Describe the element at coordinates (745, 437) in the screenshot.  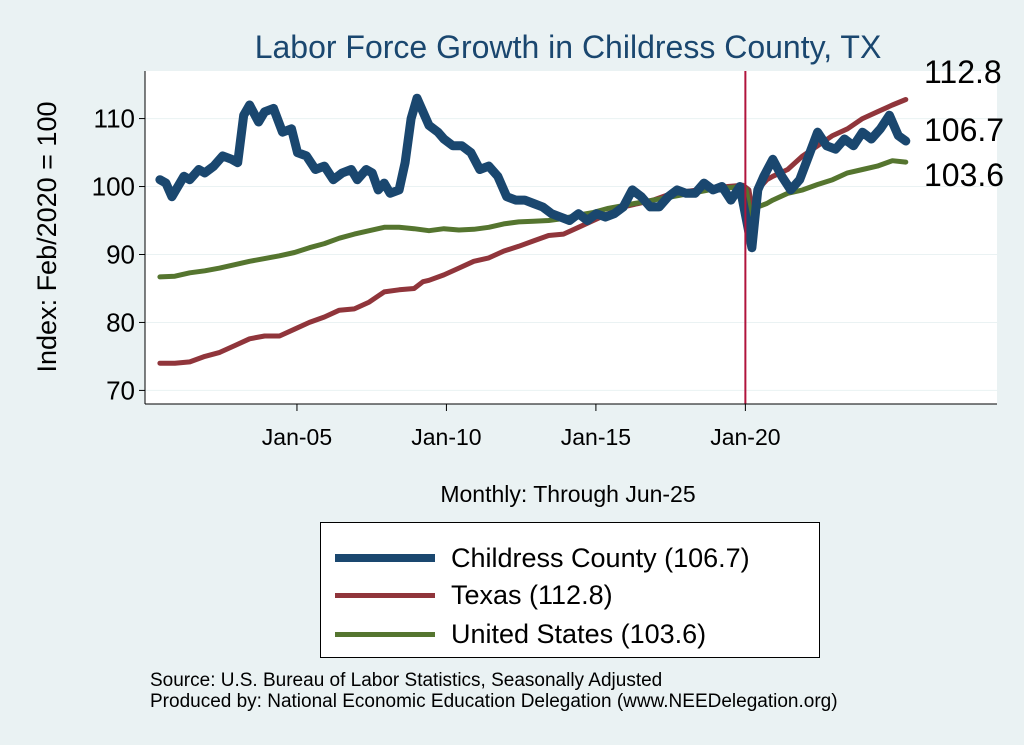
I see `x-tick-label: Jan-20` at that location.